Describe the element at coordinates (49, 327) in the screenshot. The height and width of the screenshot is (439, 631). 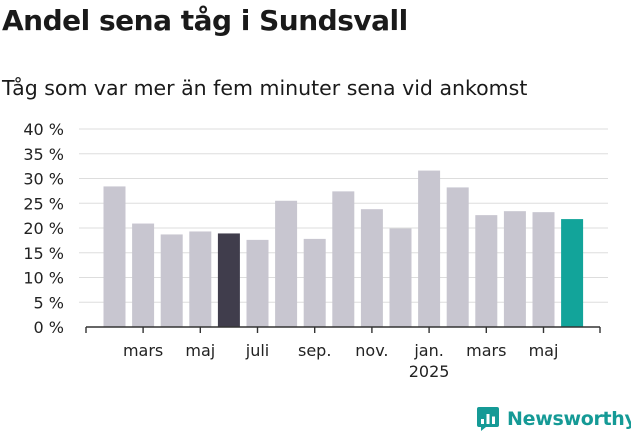
I see `y-tick-label: 0 %` at that location.